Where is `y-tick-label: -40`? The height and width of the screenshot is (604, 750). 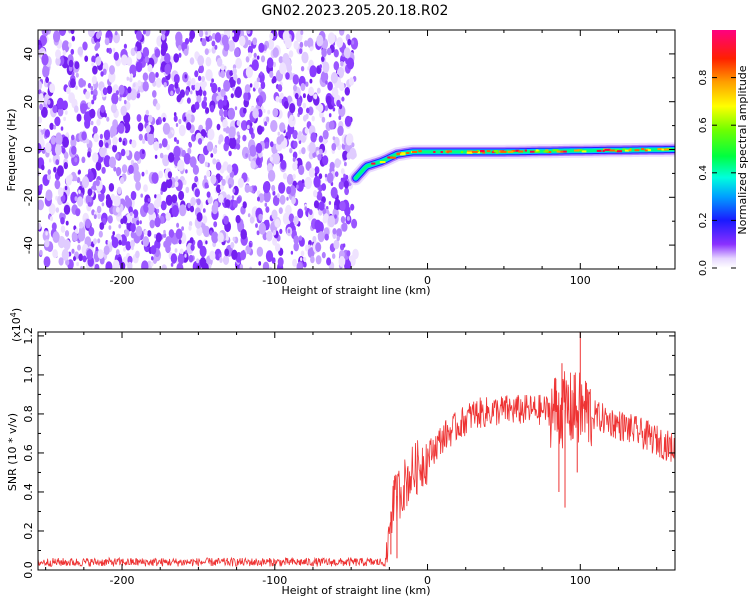 y-tick-label: -40 is located at coordinates (28, 245).